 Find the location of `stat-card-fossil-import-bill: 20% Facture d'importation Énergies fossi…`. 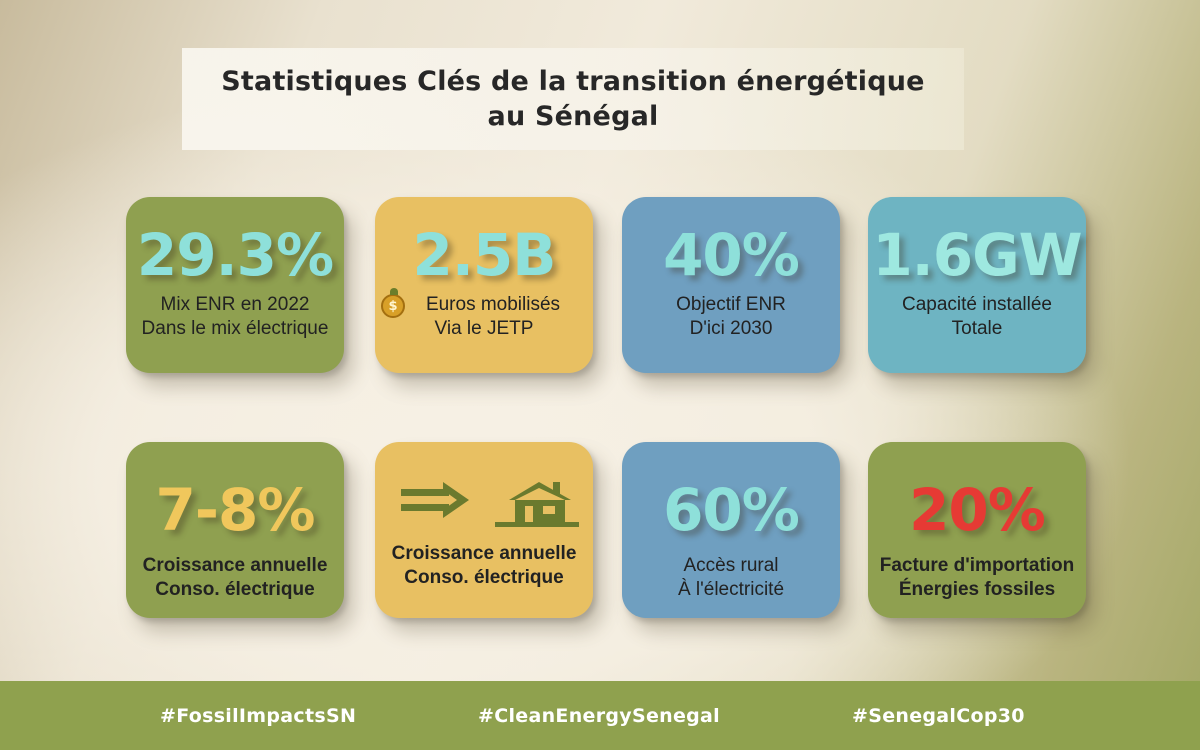

stat-card-fossil-import-bill: 20% Facture d'importation Énergies fossi… is located at coordinates (977, 530).